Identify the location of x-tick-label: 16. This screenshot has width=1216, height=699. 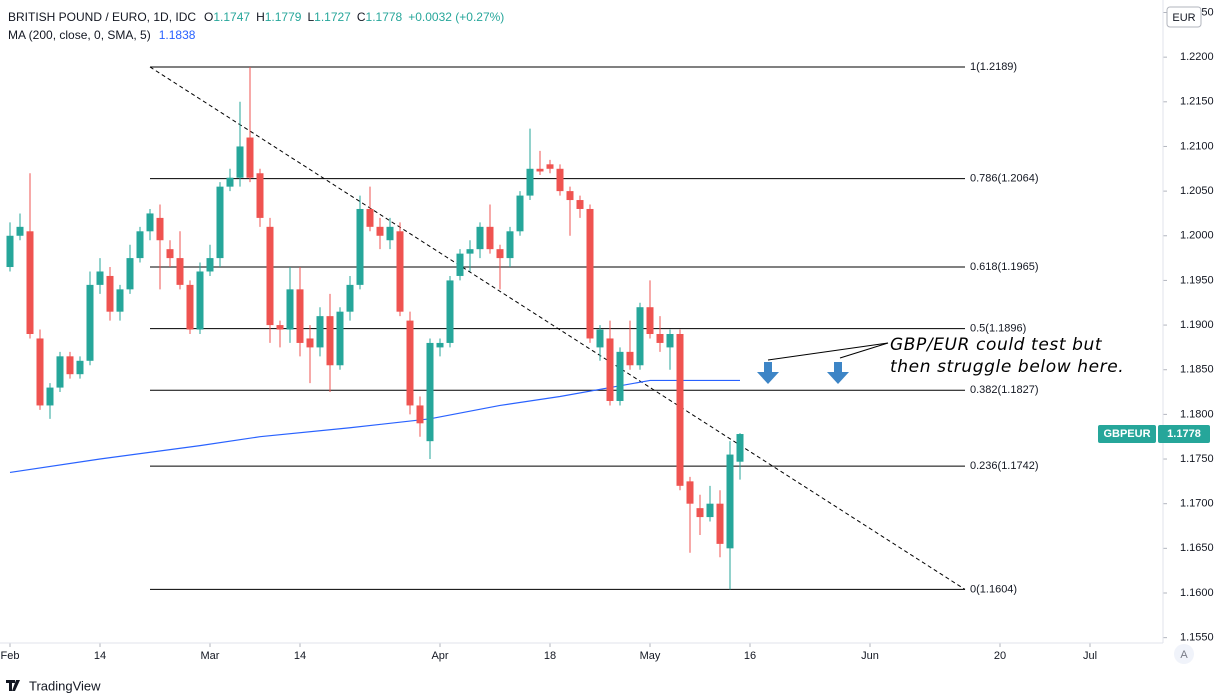
(750, 656).